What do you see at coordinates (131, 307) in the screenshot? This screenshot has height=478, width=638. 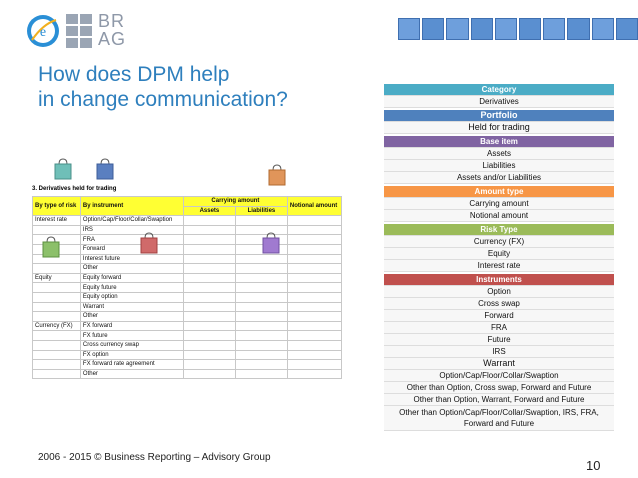 I see `cell-instrument: Warrant` at bounding box center [131, 307].